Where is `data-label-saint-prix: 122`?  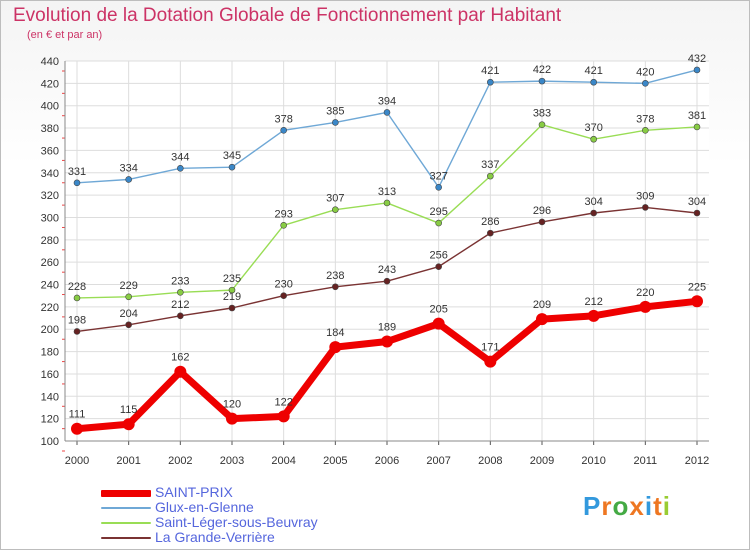
data-label-saint-prix: 122 is located at coordinates (283, 402).